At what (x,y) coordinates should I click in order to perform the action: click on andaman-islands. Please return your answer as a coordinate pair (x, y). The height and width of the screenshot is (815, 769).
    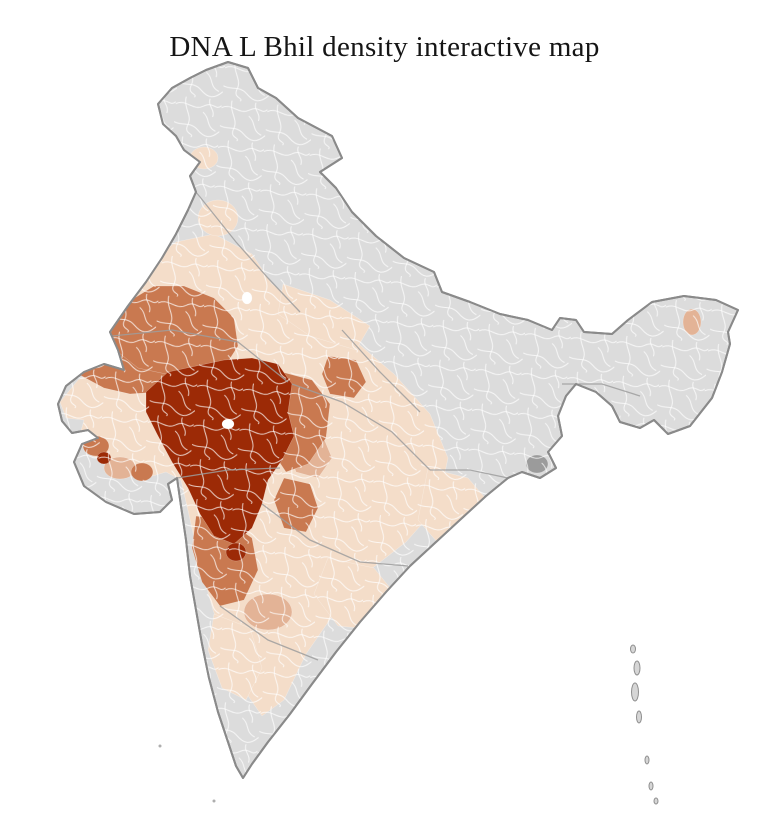
    Looking at the image, I should click on (644, 724).